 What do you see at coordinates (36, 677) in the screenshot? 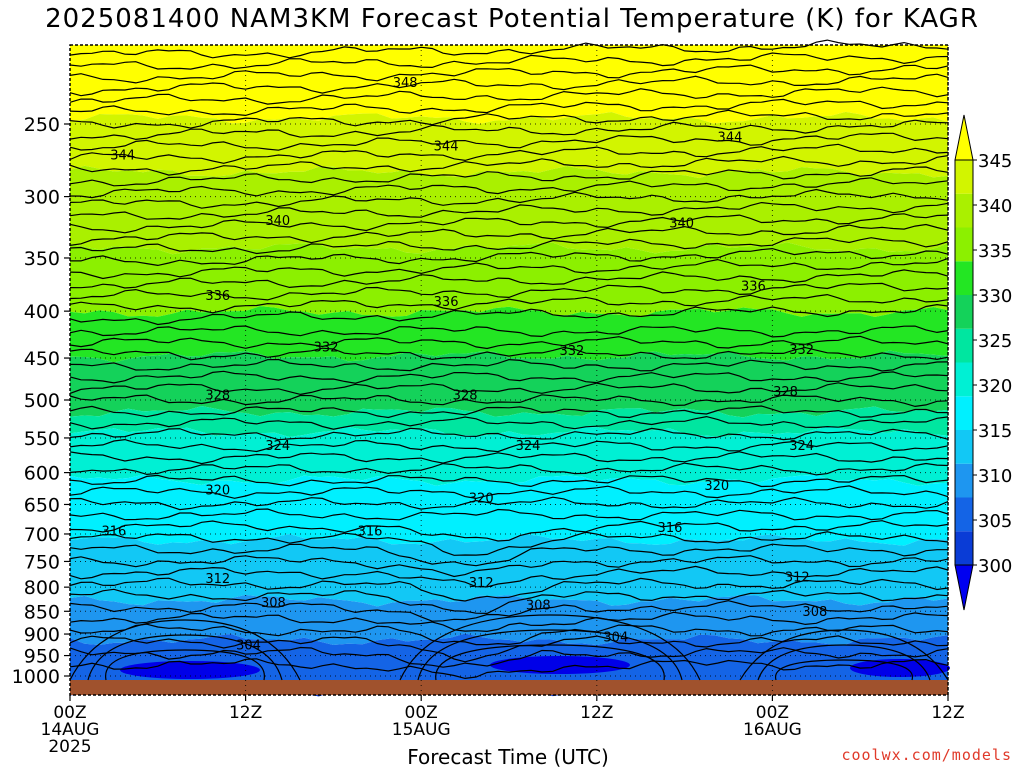
I see `y-tick-label: 1000` at bounding box center [36, 677].